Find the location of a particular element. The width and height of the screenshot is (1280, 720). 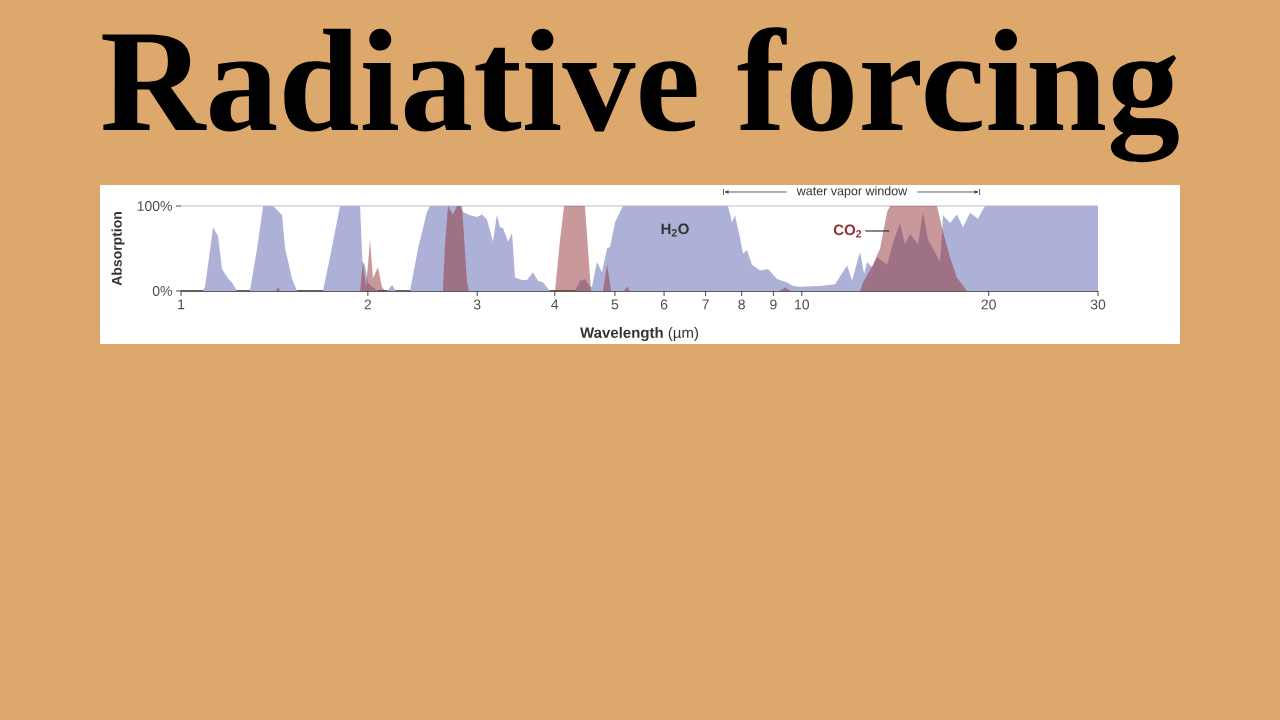

y-tick-label: 100% is located at coordinates (154, 206).